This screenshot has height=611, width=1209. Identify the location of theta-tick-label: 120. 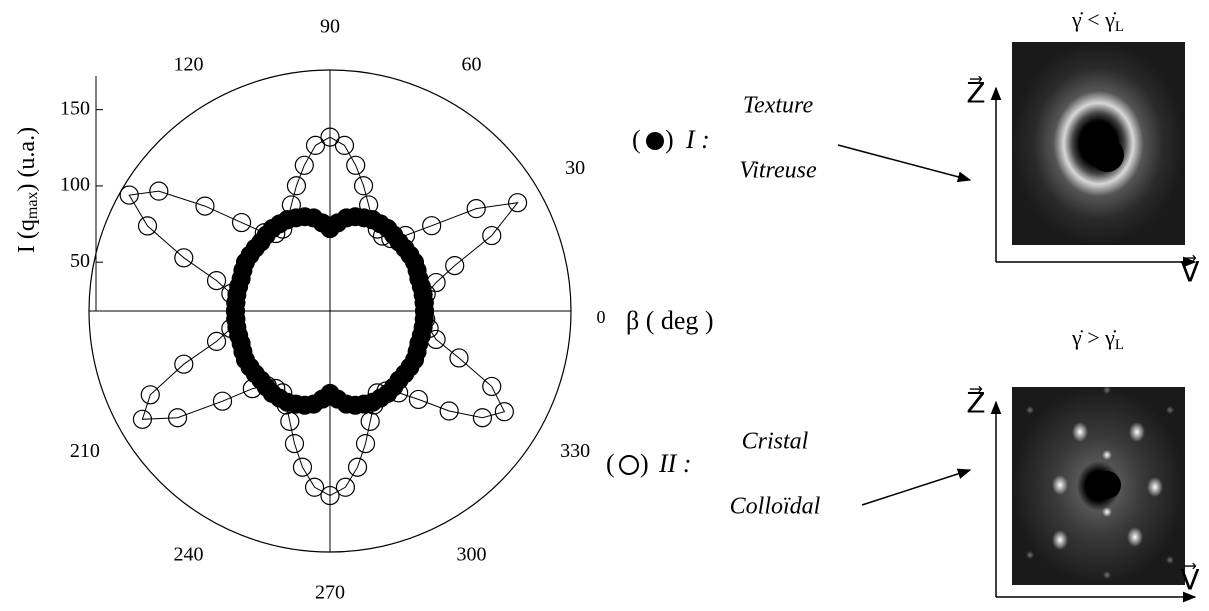
(189, 65).